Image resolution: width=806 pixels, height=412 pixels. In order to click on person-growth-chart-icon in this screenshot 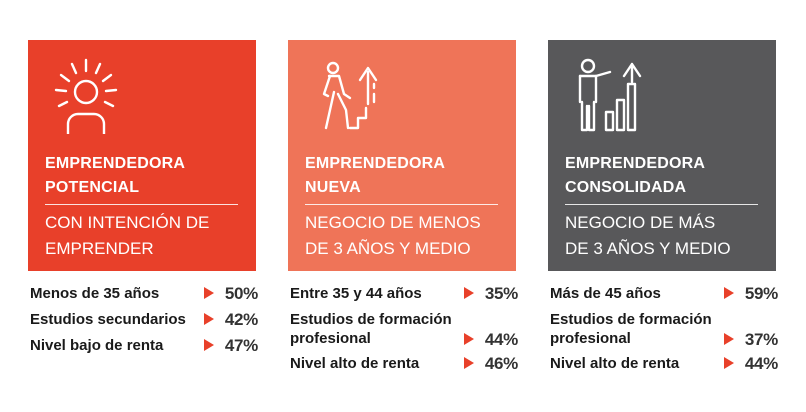, I will do `click(610, 95)`.